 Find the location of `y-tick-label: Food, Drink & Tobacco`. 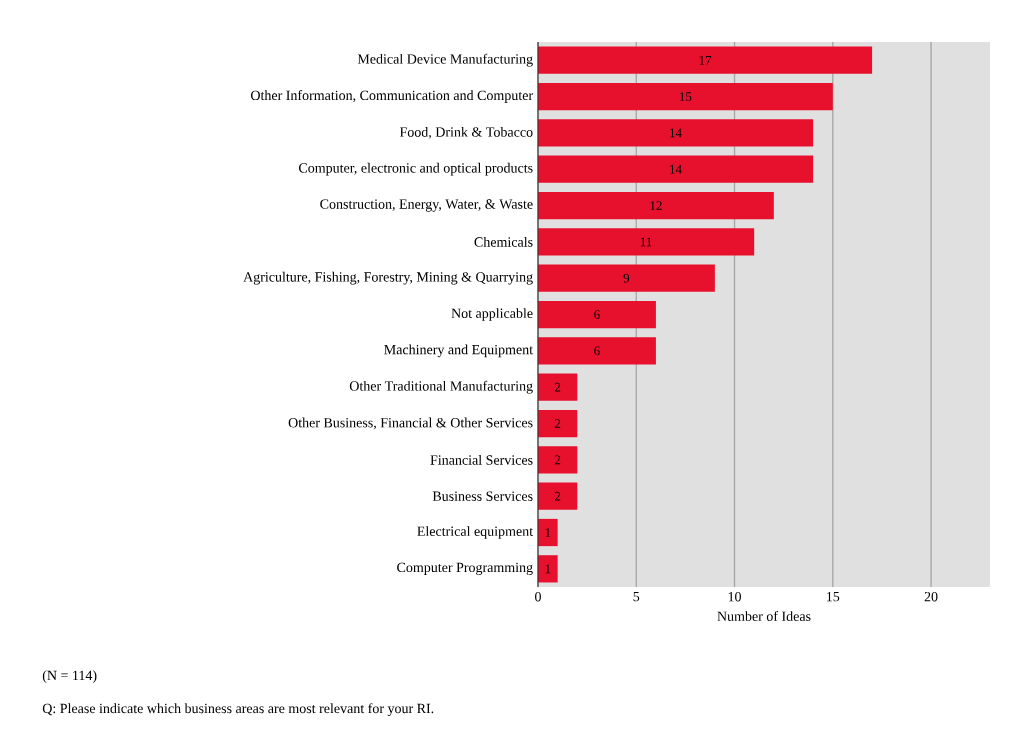

y-tick-label: Food, Drink & Tobacco is located at coordinates (466, 132).